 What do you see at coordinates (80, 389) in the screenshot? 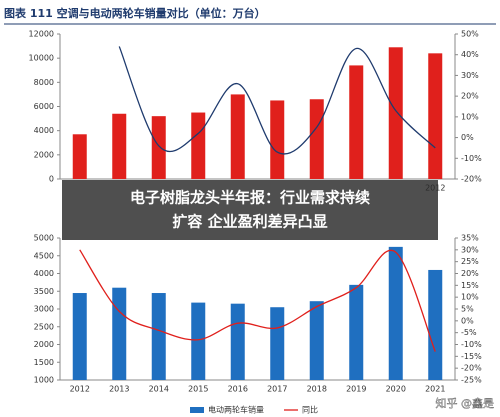
I see `x-tick-label: 2012` at bounding box center [80, 389].